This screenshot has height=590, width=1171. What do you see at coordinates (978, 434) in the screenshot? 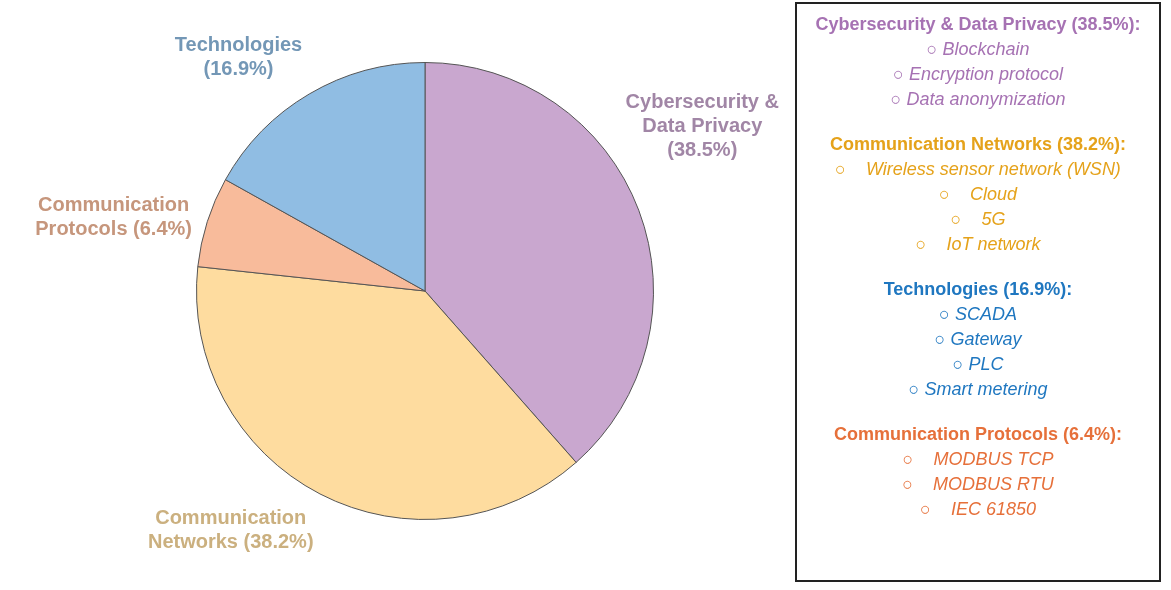
I see `text: Communication Protocols (6.4%):` at bounding box center [978, 434].